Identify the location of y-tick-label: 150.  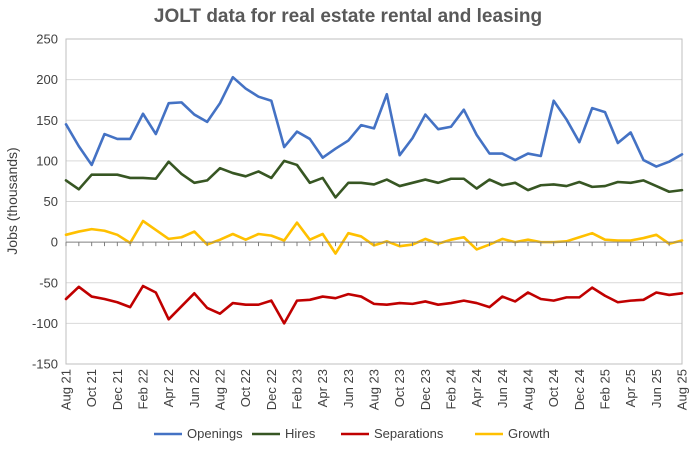
(47, 120).